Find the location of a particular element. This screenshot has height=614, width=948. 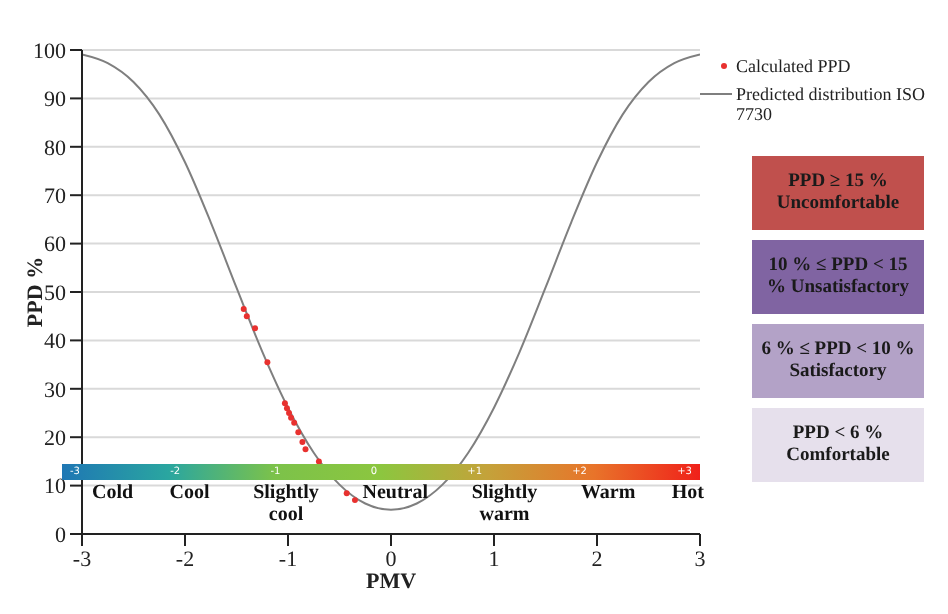

y-tick-label: 40 is located at coordinates (55, 342).